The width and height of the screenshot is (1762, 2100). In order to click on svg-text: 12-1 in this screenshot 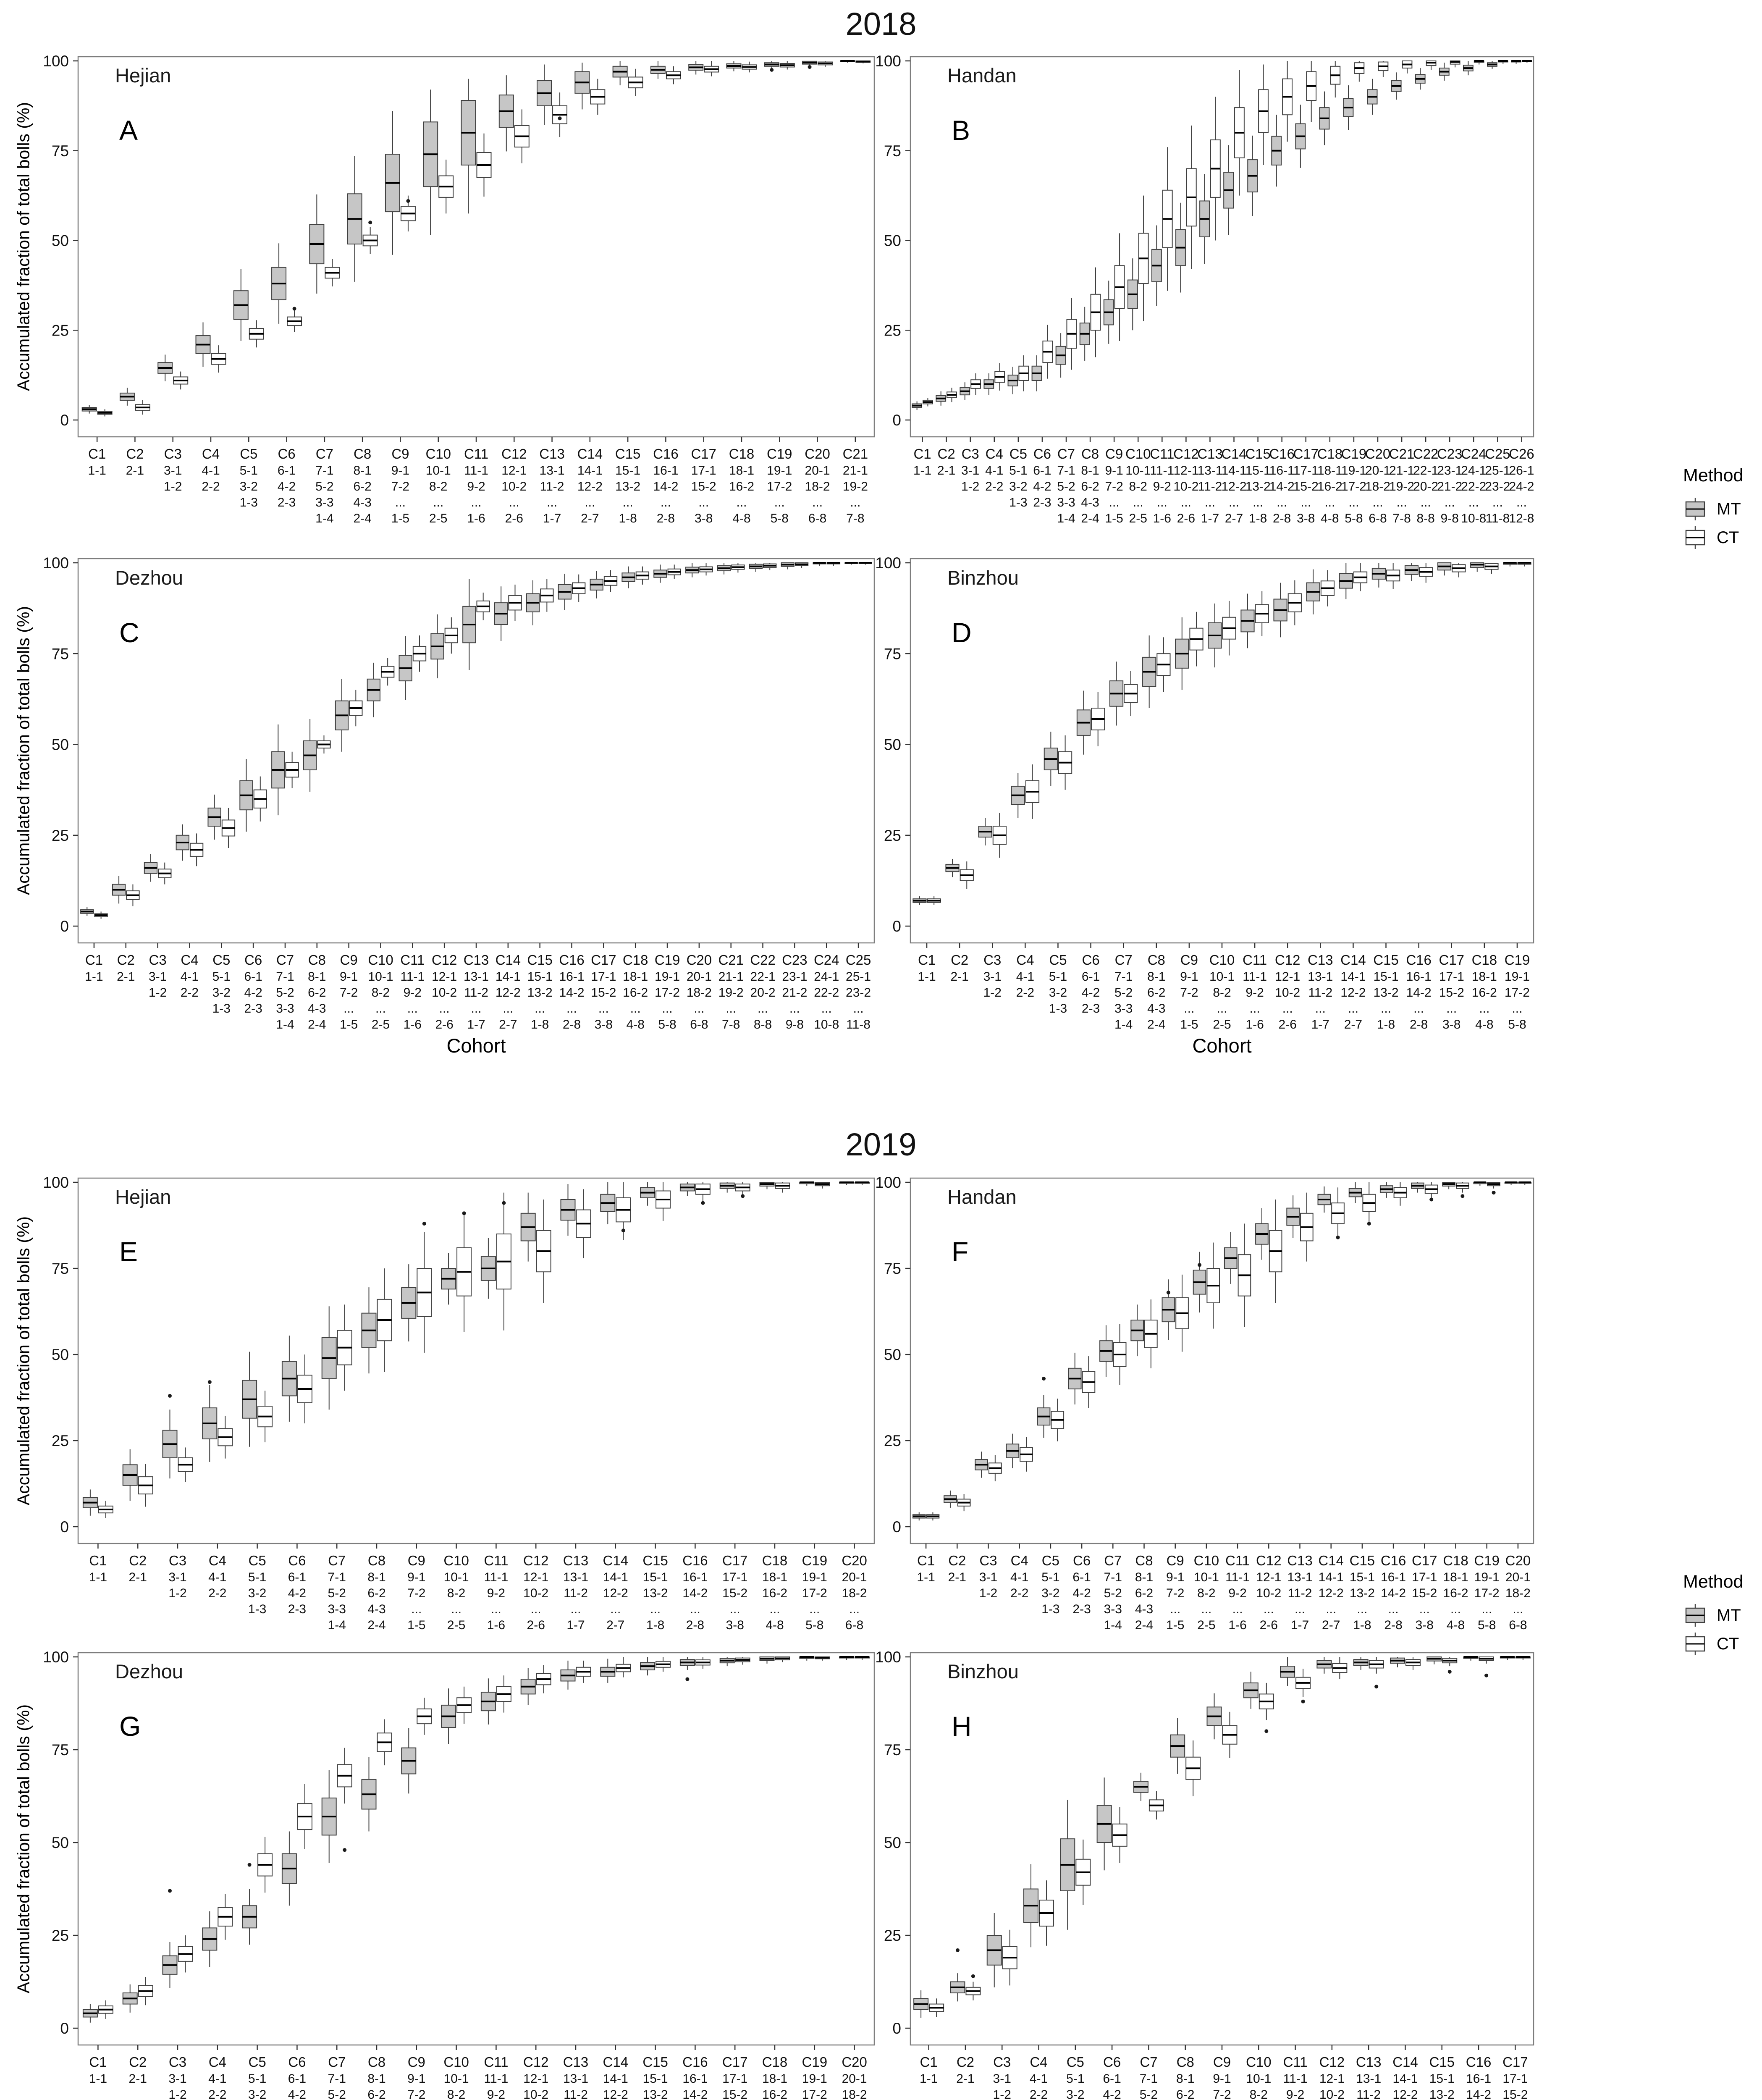, I will do `click(1185, 471)`.